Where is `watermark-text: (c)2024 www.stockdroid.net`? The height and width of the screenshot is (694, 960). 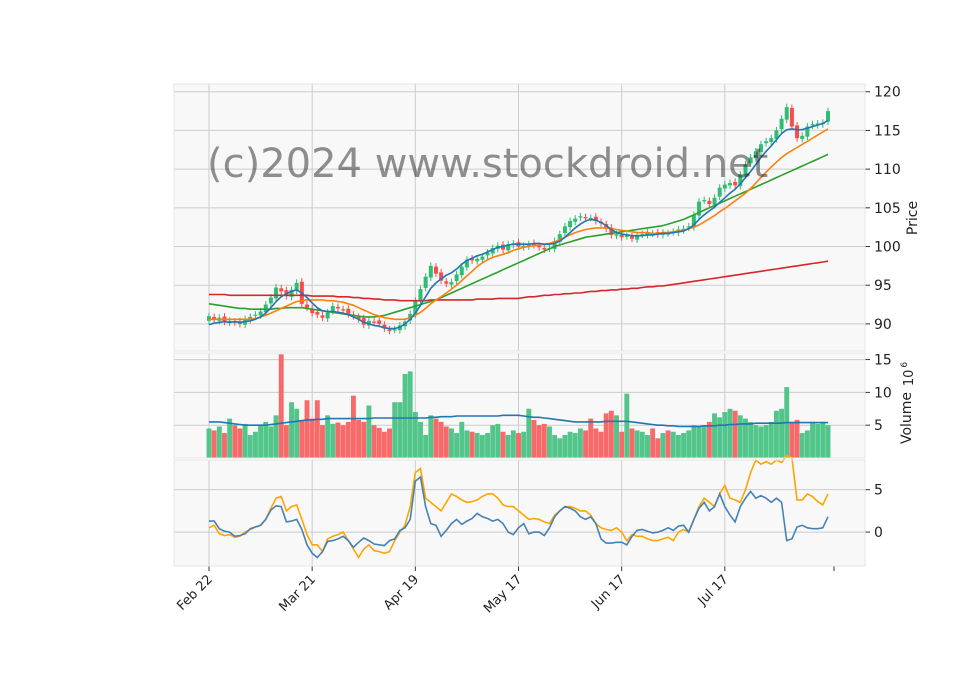
watermark-text: (c)2024 www.stockdroid.net is located at coordinates (487, 164).